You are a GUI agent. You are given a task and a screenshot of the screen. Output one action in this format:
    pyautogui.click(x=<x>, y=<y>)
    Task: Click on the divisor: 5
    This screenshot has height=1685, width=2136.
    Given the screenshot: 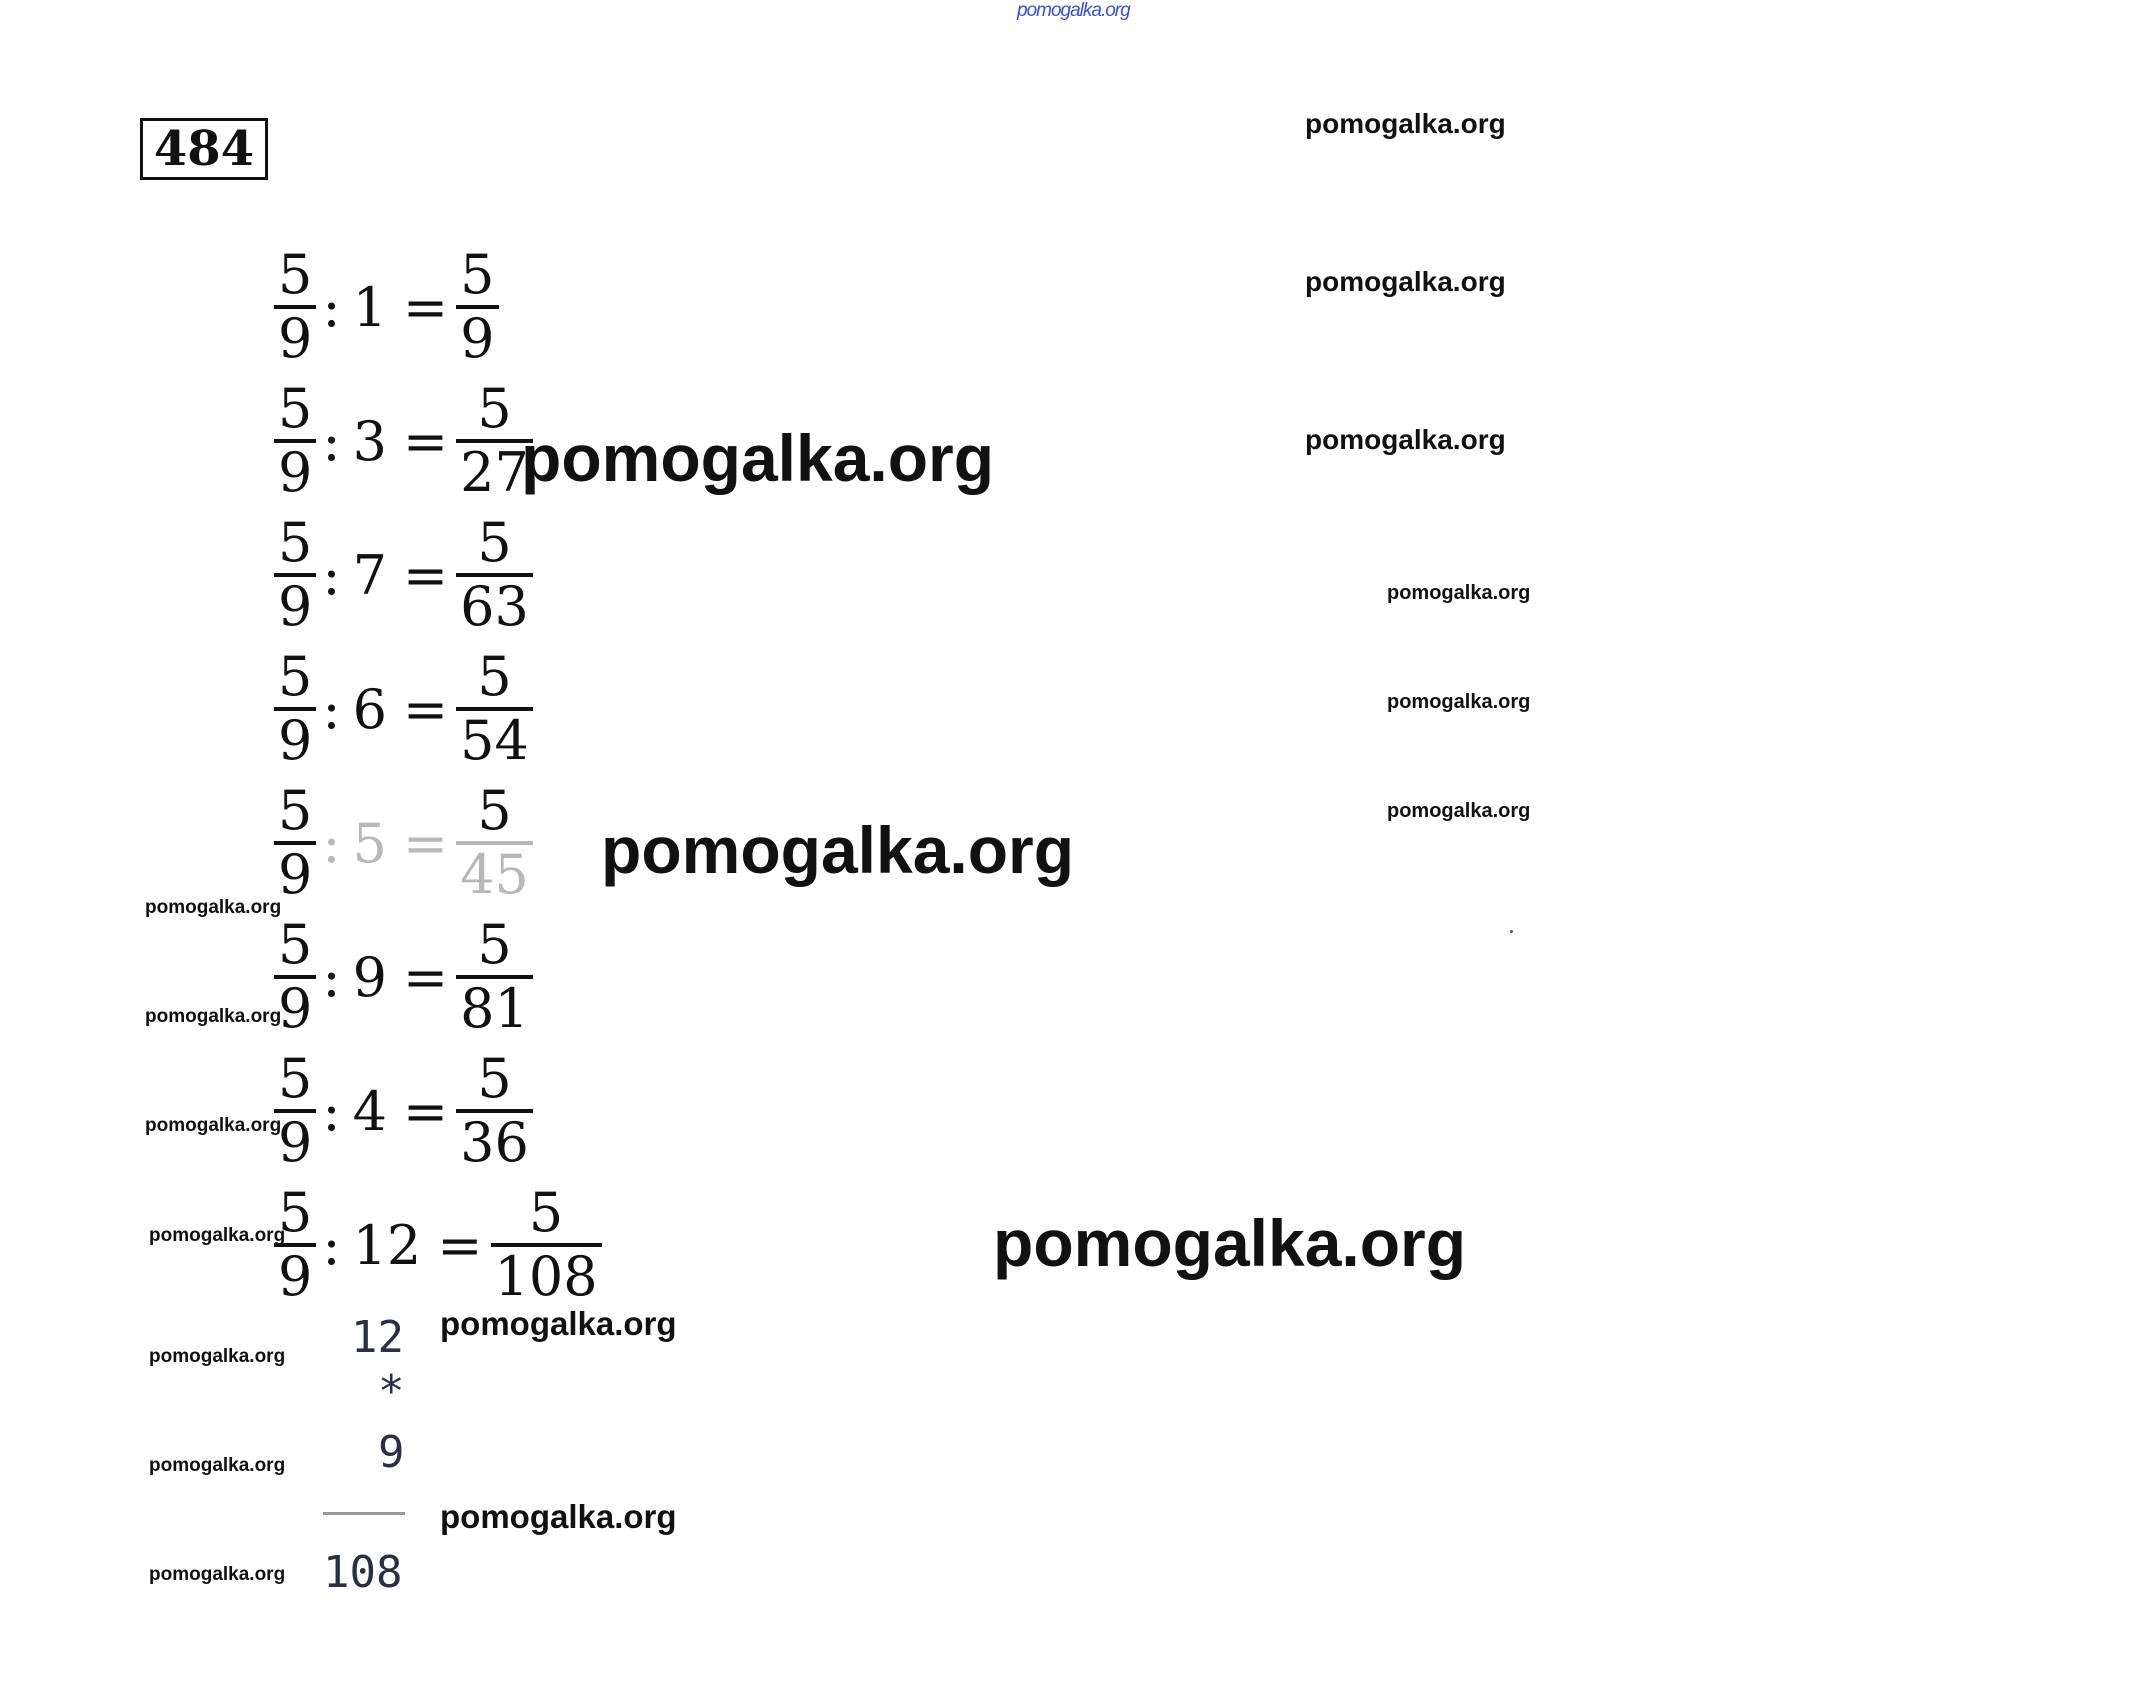 What is the action you would take?
    pyautogui.click(x=369, y=843)
    